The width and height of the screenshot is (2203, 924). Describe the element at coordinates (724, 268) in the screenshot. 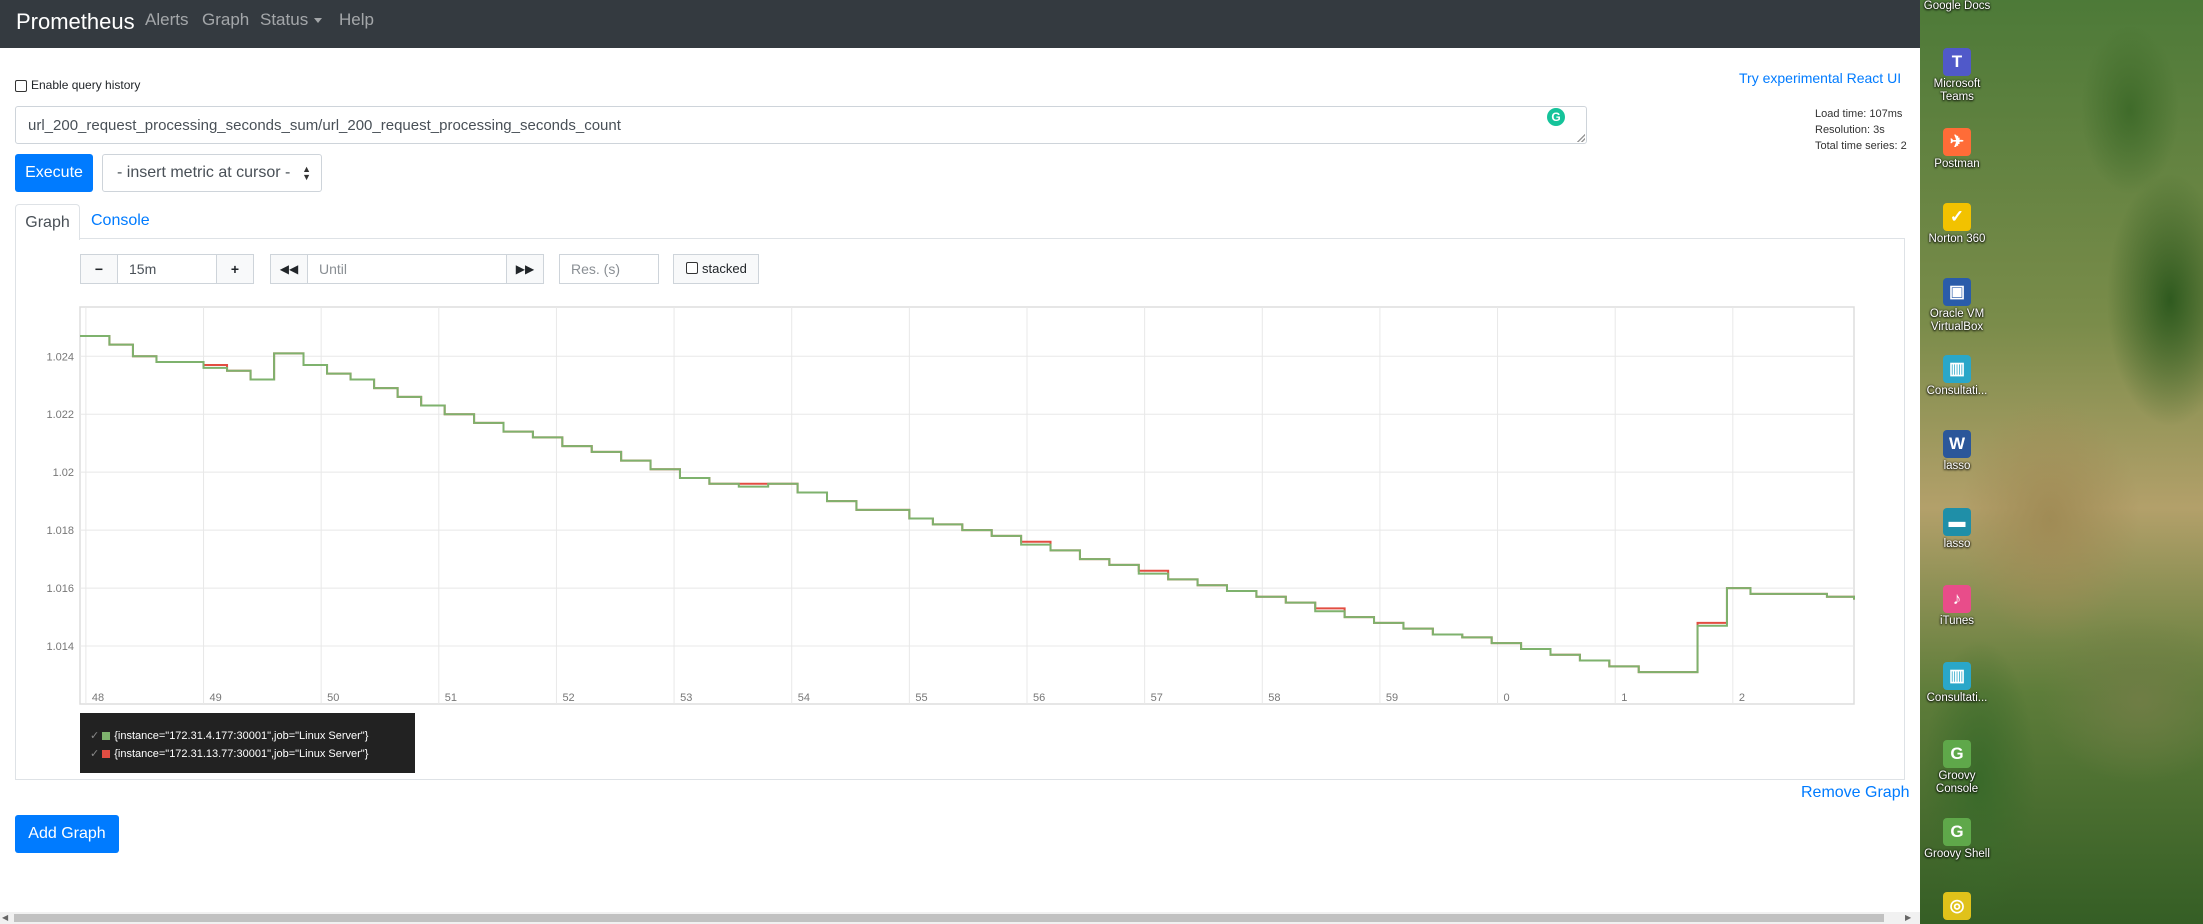

I see `stacked-label: stacked` at that location.